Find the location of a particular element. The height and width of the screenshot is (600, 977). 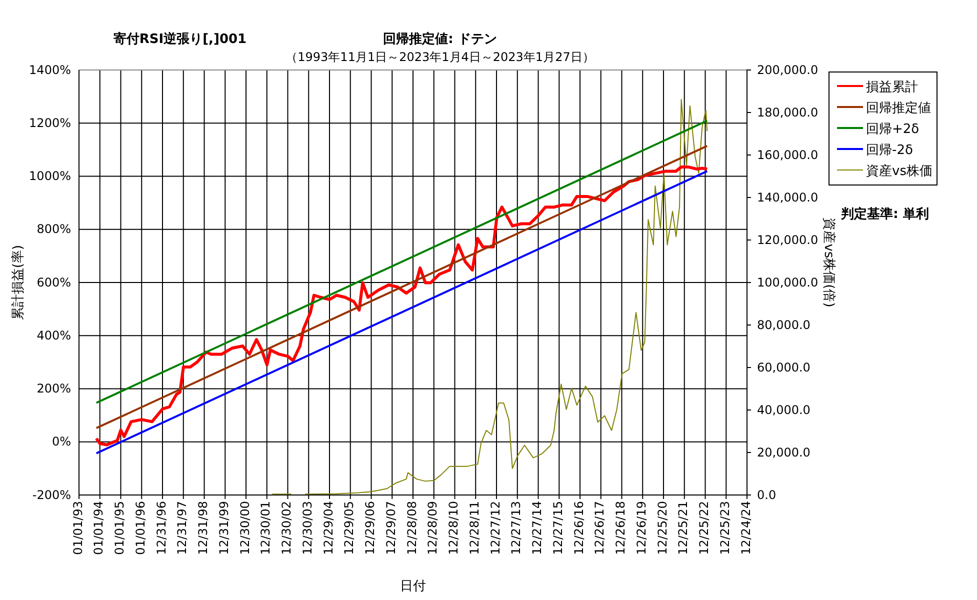

y2-tick-label: 60,000.0 is located at coordinates (783, 367).